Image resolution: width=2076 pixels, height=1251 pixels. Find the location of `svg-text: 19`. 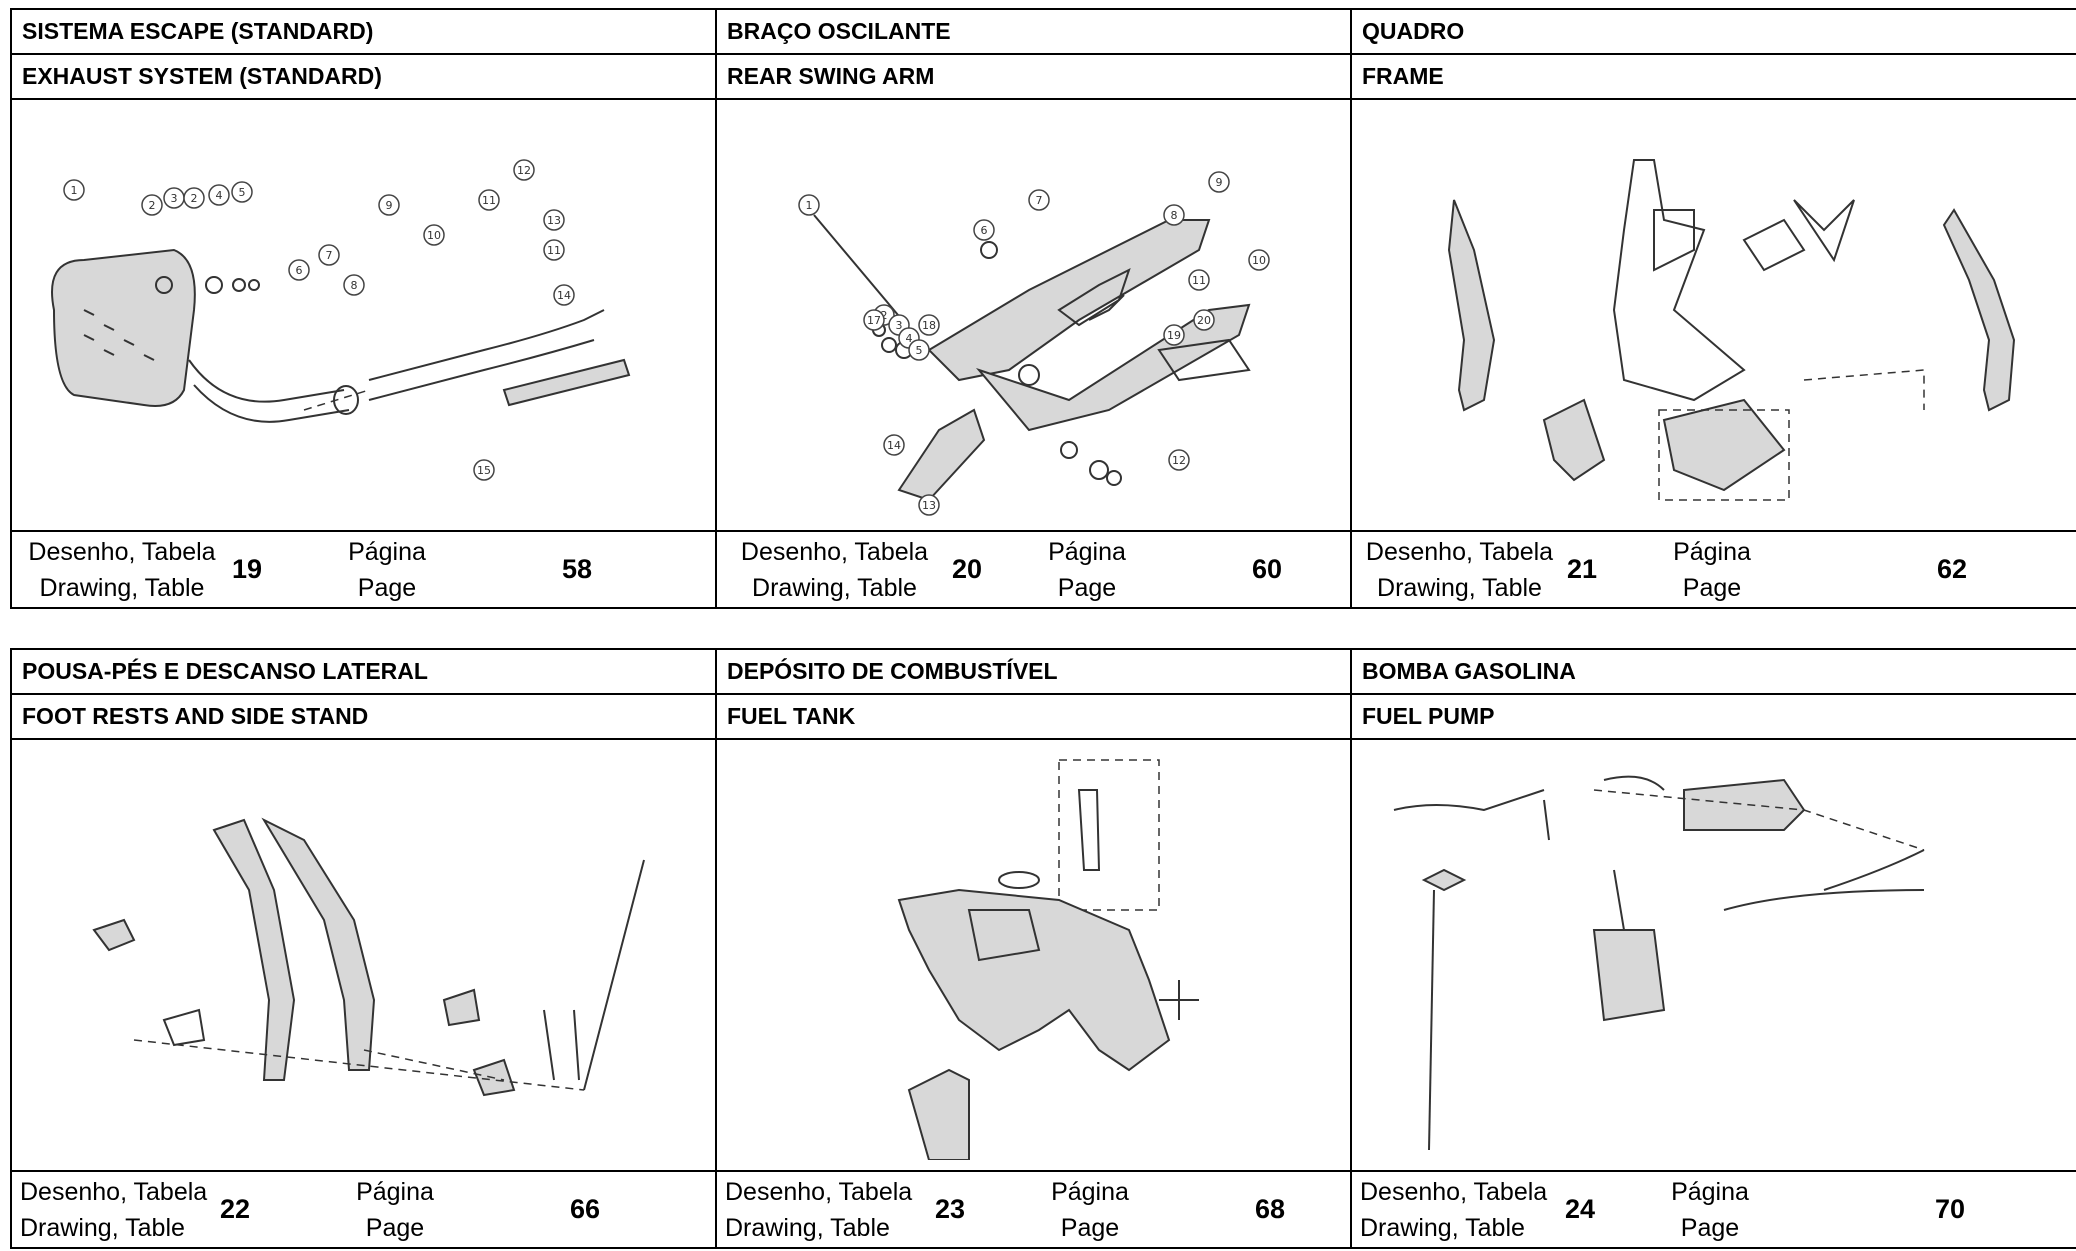

svg-text: 19 is located at coordinates (1174, 335).